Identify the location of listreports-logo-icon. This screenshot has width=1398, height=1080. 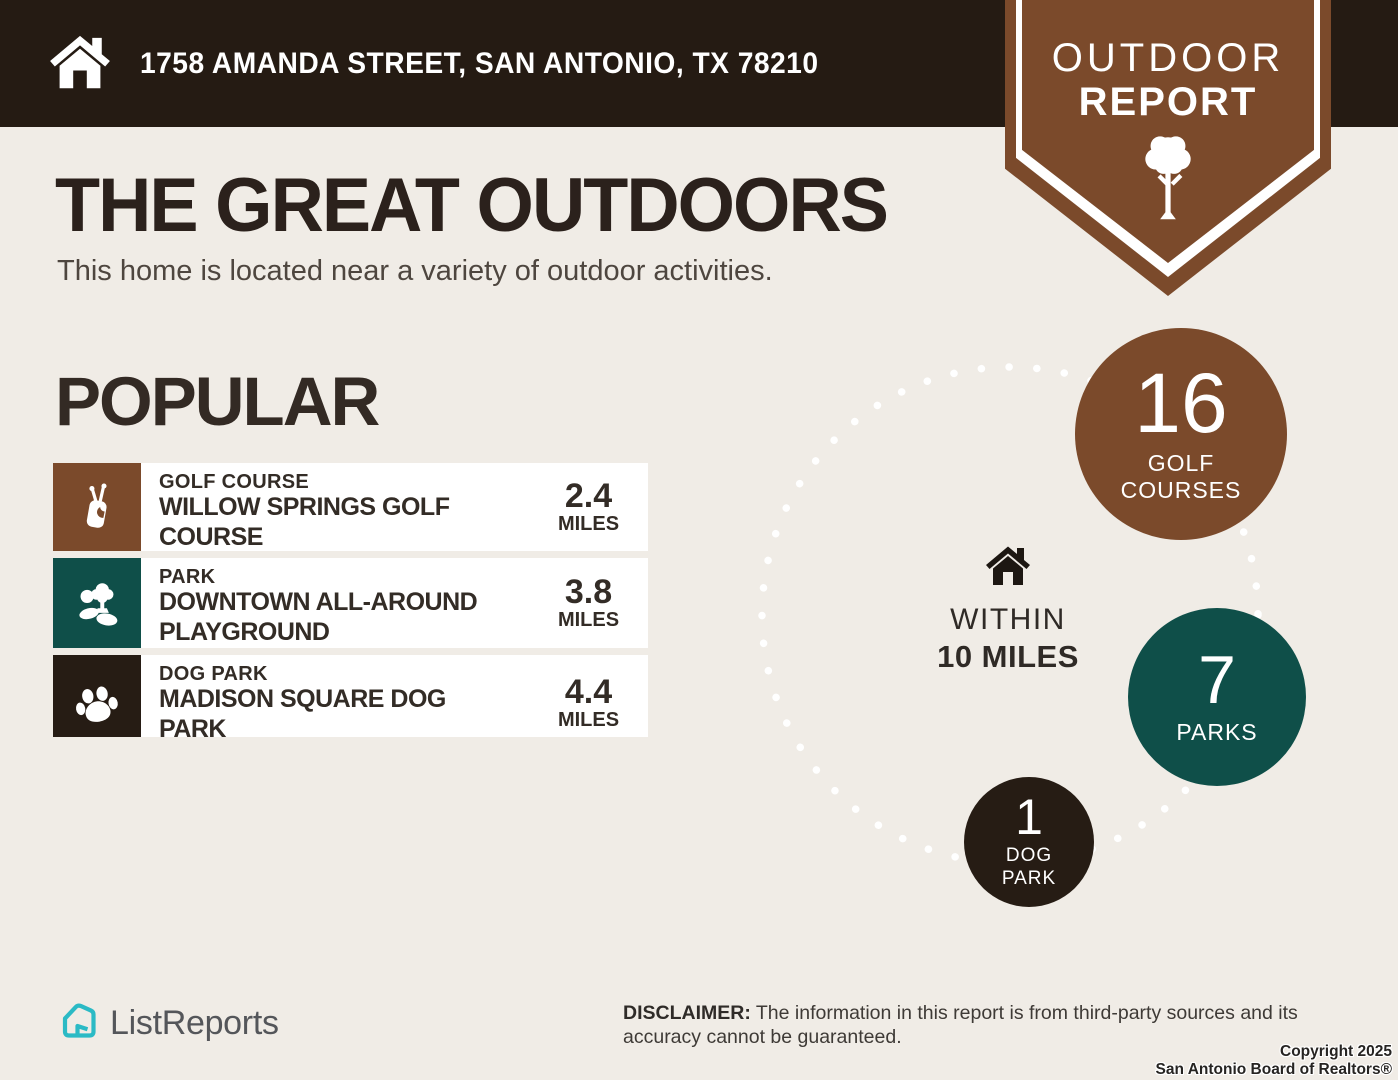
(78, 1023).